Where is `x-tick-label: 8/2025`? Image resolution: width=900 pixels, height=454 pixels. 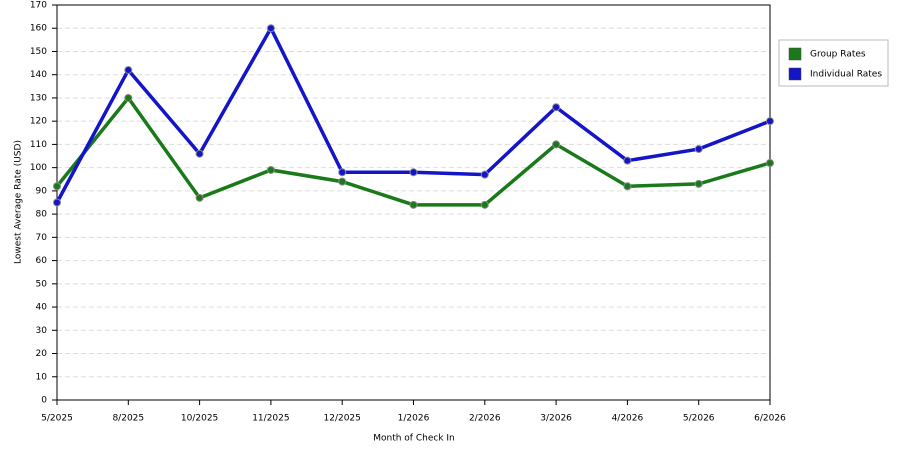
x-tick-label: 8/2025 is located at coordinates (128, 419).